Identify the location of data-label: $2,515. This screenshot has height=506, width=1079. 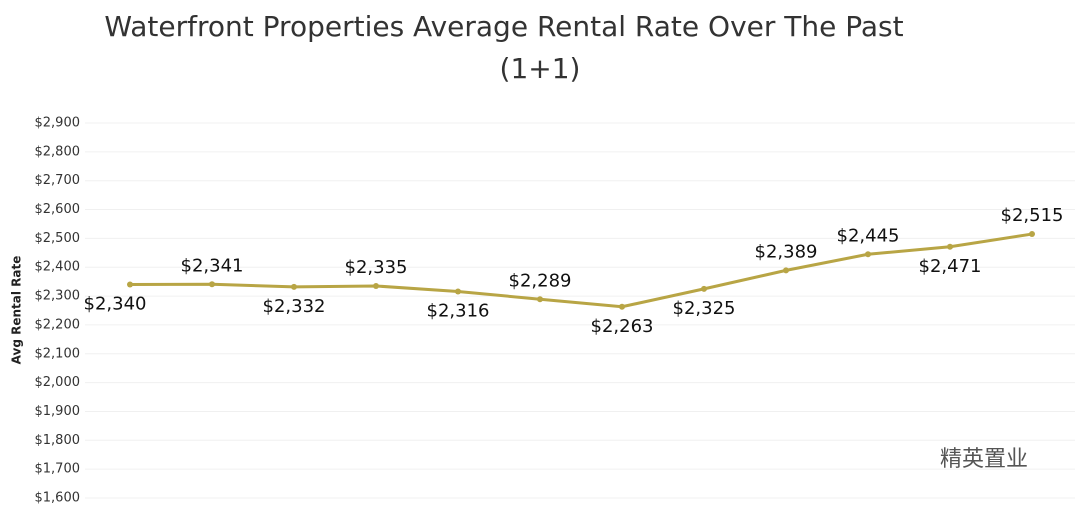
(1032, 215).